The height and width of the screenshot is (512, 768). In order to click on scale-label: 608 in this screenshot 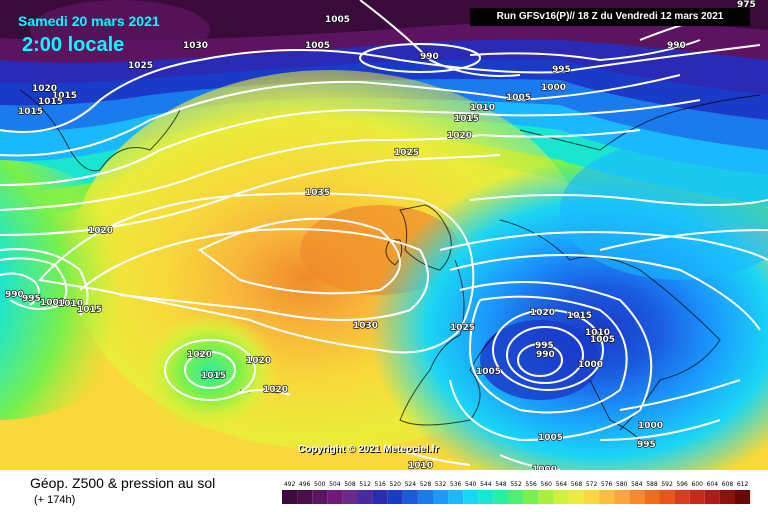, I will do `click(728, 484)`.